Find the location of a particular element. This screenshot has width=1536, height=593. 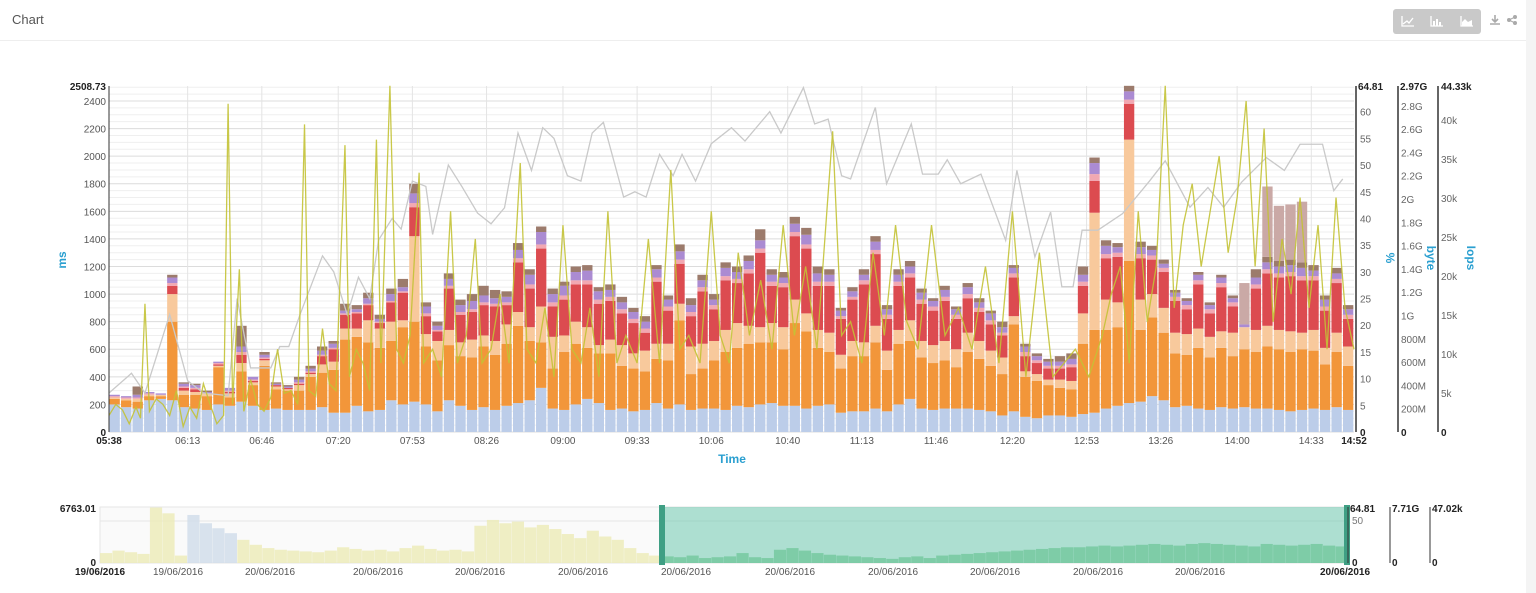

nav-iops-max: 47.02k is located at coordinates (1447, 509).